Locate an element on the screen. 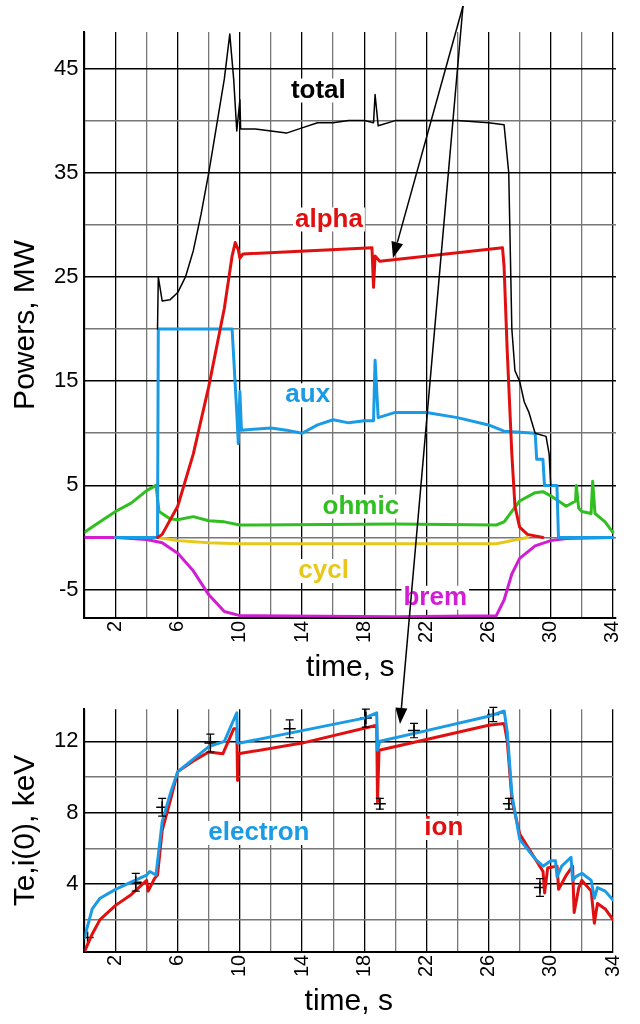 The height and width of the screenshot is (1024, 640). y-tick-label: 5 is located at coordinates (72, 484).